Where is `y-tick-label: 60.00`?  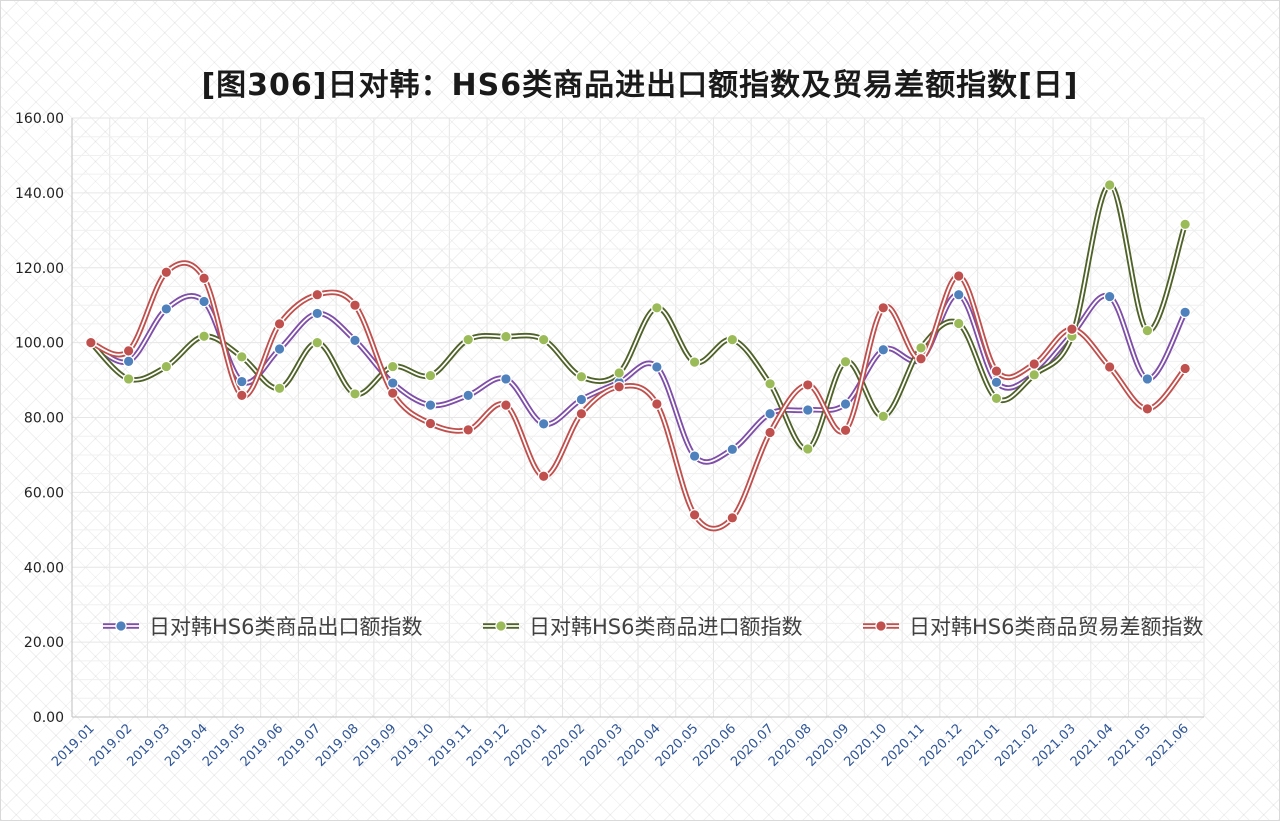 y-tick-label: 60.00 is located at coordinates (44, 493).